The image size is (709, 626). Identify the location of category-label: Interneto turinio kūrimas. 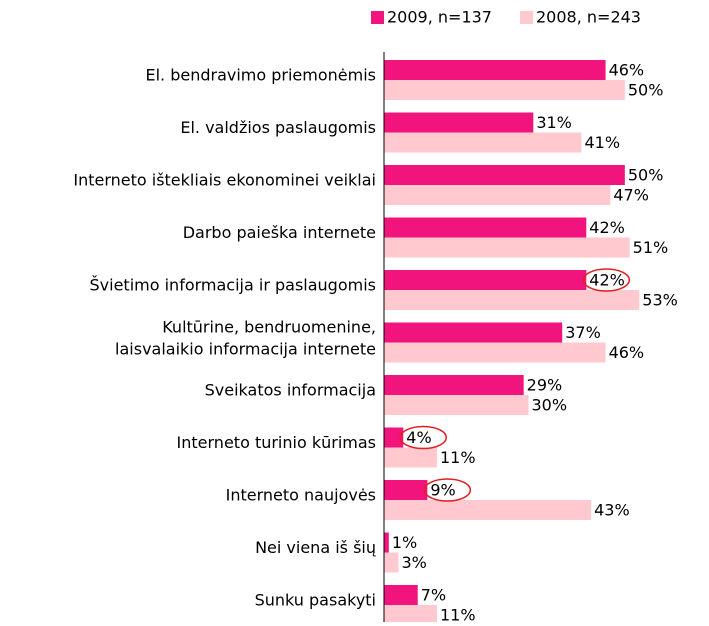
(276, 442).